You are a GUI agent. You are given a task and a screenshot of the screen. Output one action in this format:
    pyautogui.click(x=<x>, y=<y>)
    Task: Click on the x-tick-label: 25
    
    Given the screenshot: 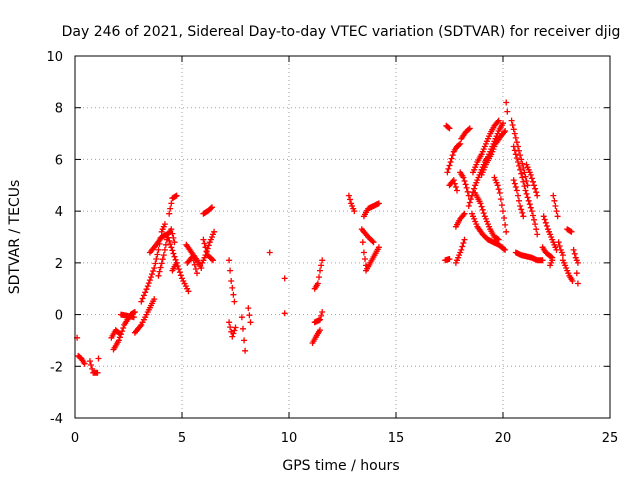 What is the action you would take?
    pyautogui.click(x=610, y=438)
    